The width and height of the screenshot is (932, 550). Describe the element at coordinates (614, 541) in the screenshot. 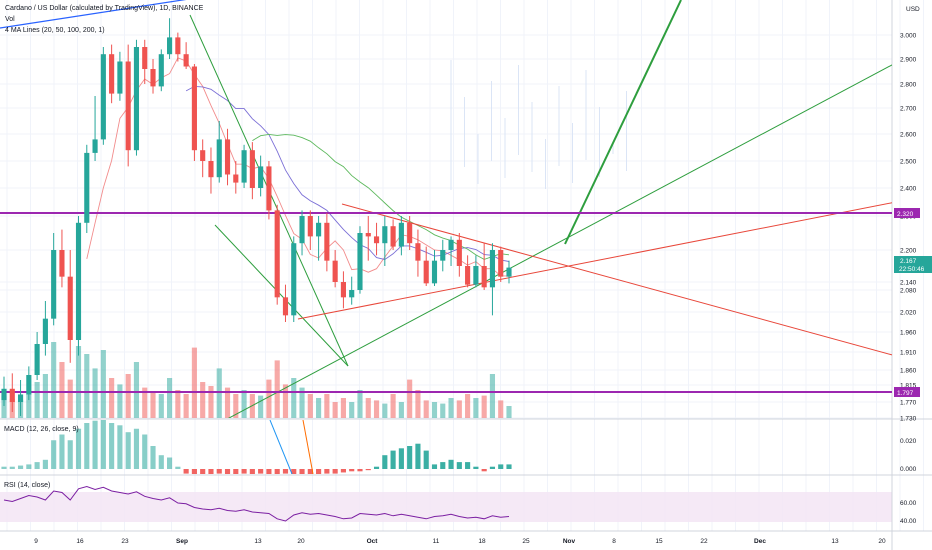

I see `time-tick-label: 8` at that location.